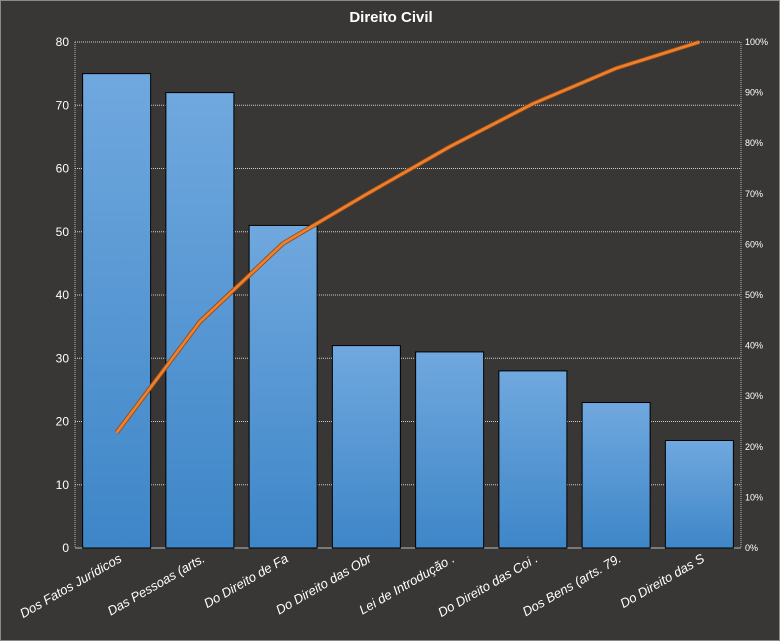  Describe the element at coordinates (754, 497) in the screenshot. I see `y2-tick-label: 10%` at that location.